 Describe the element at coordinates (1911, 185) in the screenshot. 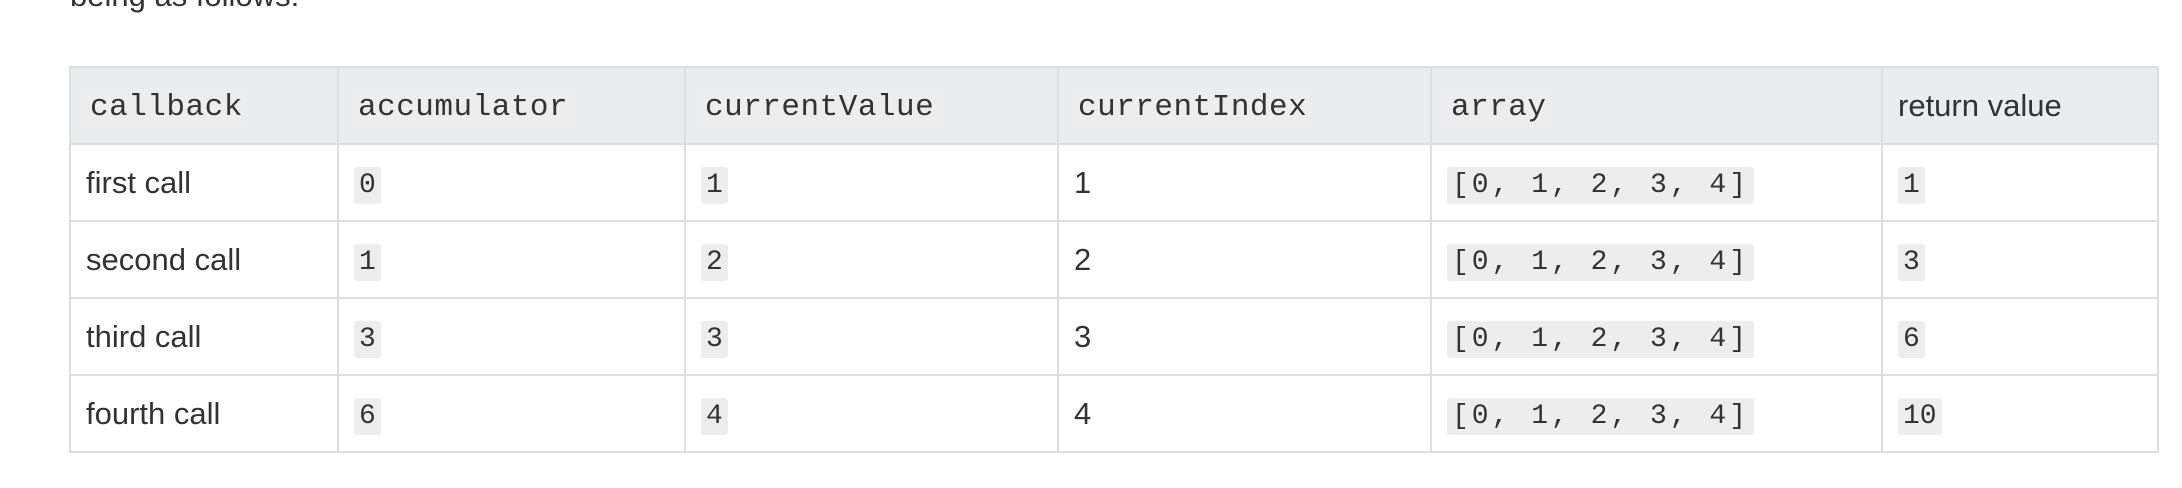

I see `return-value: 1` at that location.